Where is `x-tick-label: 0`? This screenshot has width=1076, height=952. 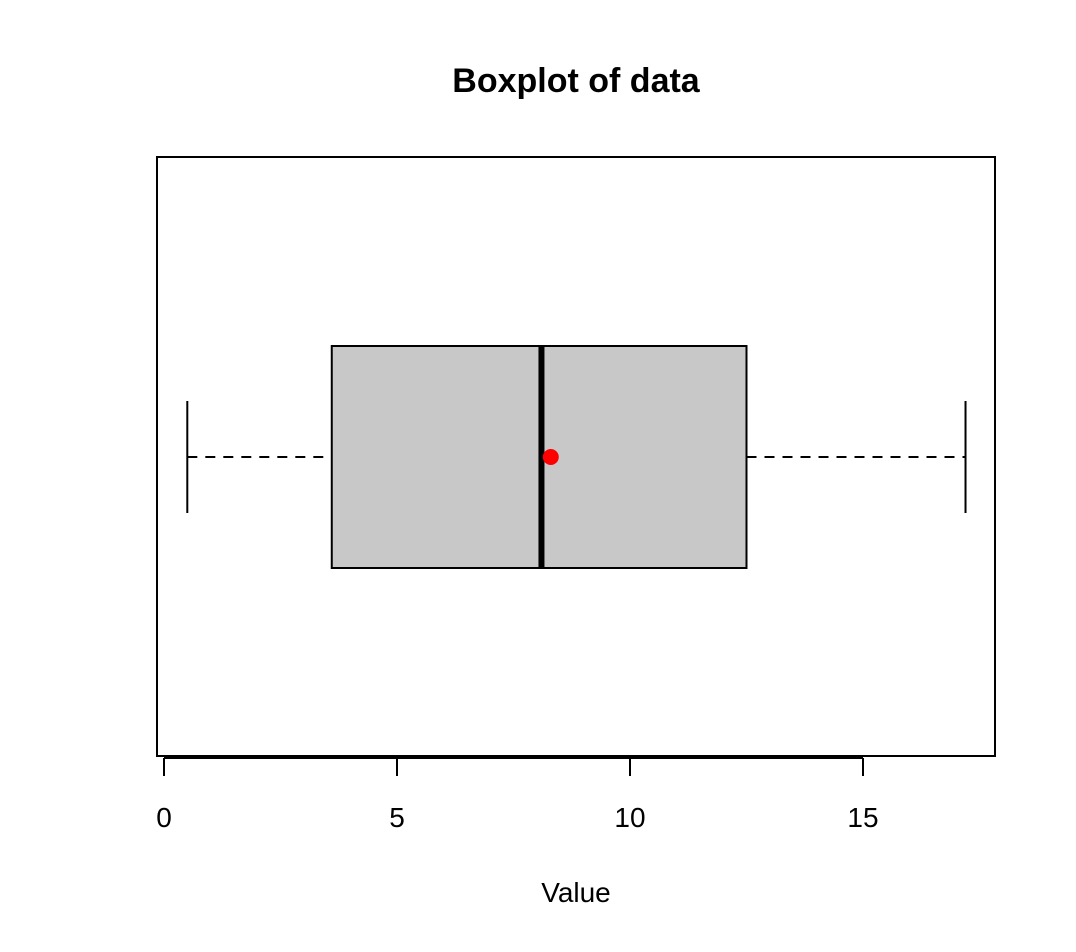 x-tick-label: 0 is located at coordinates (164, 817).